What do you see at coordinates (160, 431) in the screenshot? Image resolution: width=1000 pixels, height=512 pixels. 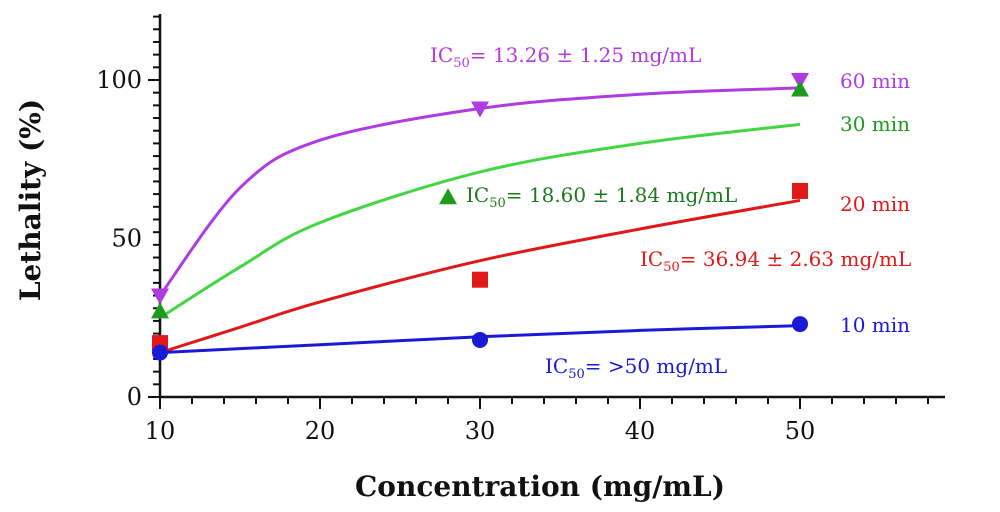 I see `x-tick-label: 10` at bounding box center [160, 431].